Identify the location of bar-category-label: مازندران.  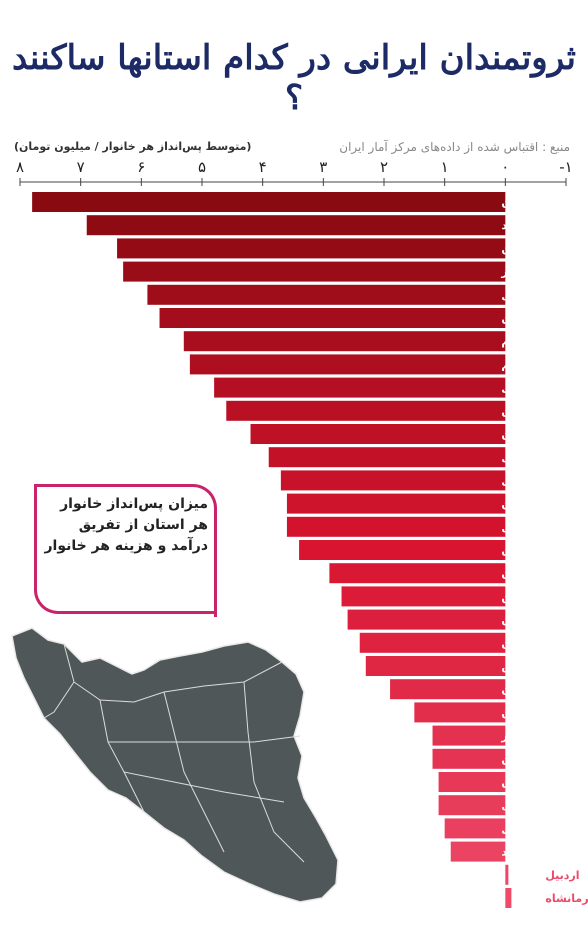
(524, 202).